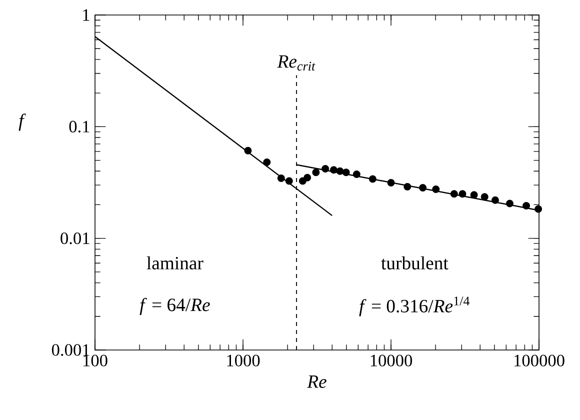 Image resolution: width=580 pixels, height=420 pixels. I want to click on y-tick-label: 1, so click(86, 15).